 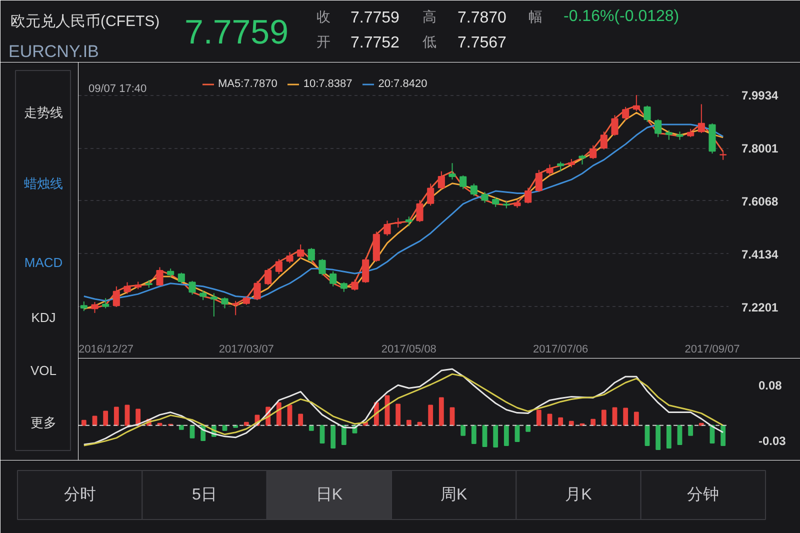 What do you see at coordinates (403, 84) in the screenshot?
I see `legend-label: 20:7.8420` at bounding box center [403, 84].